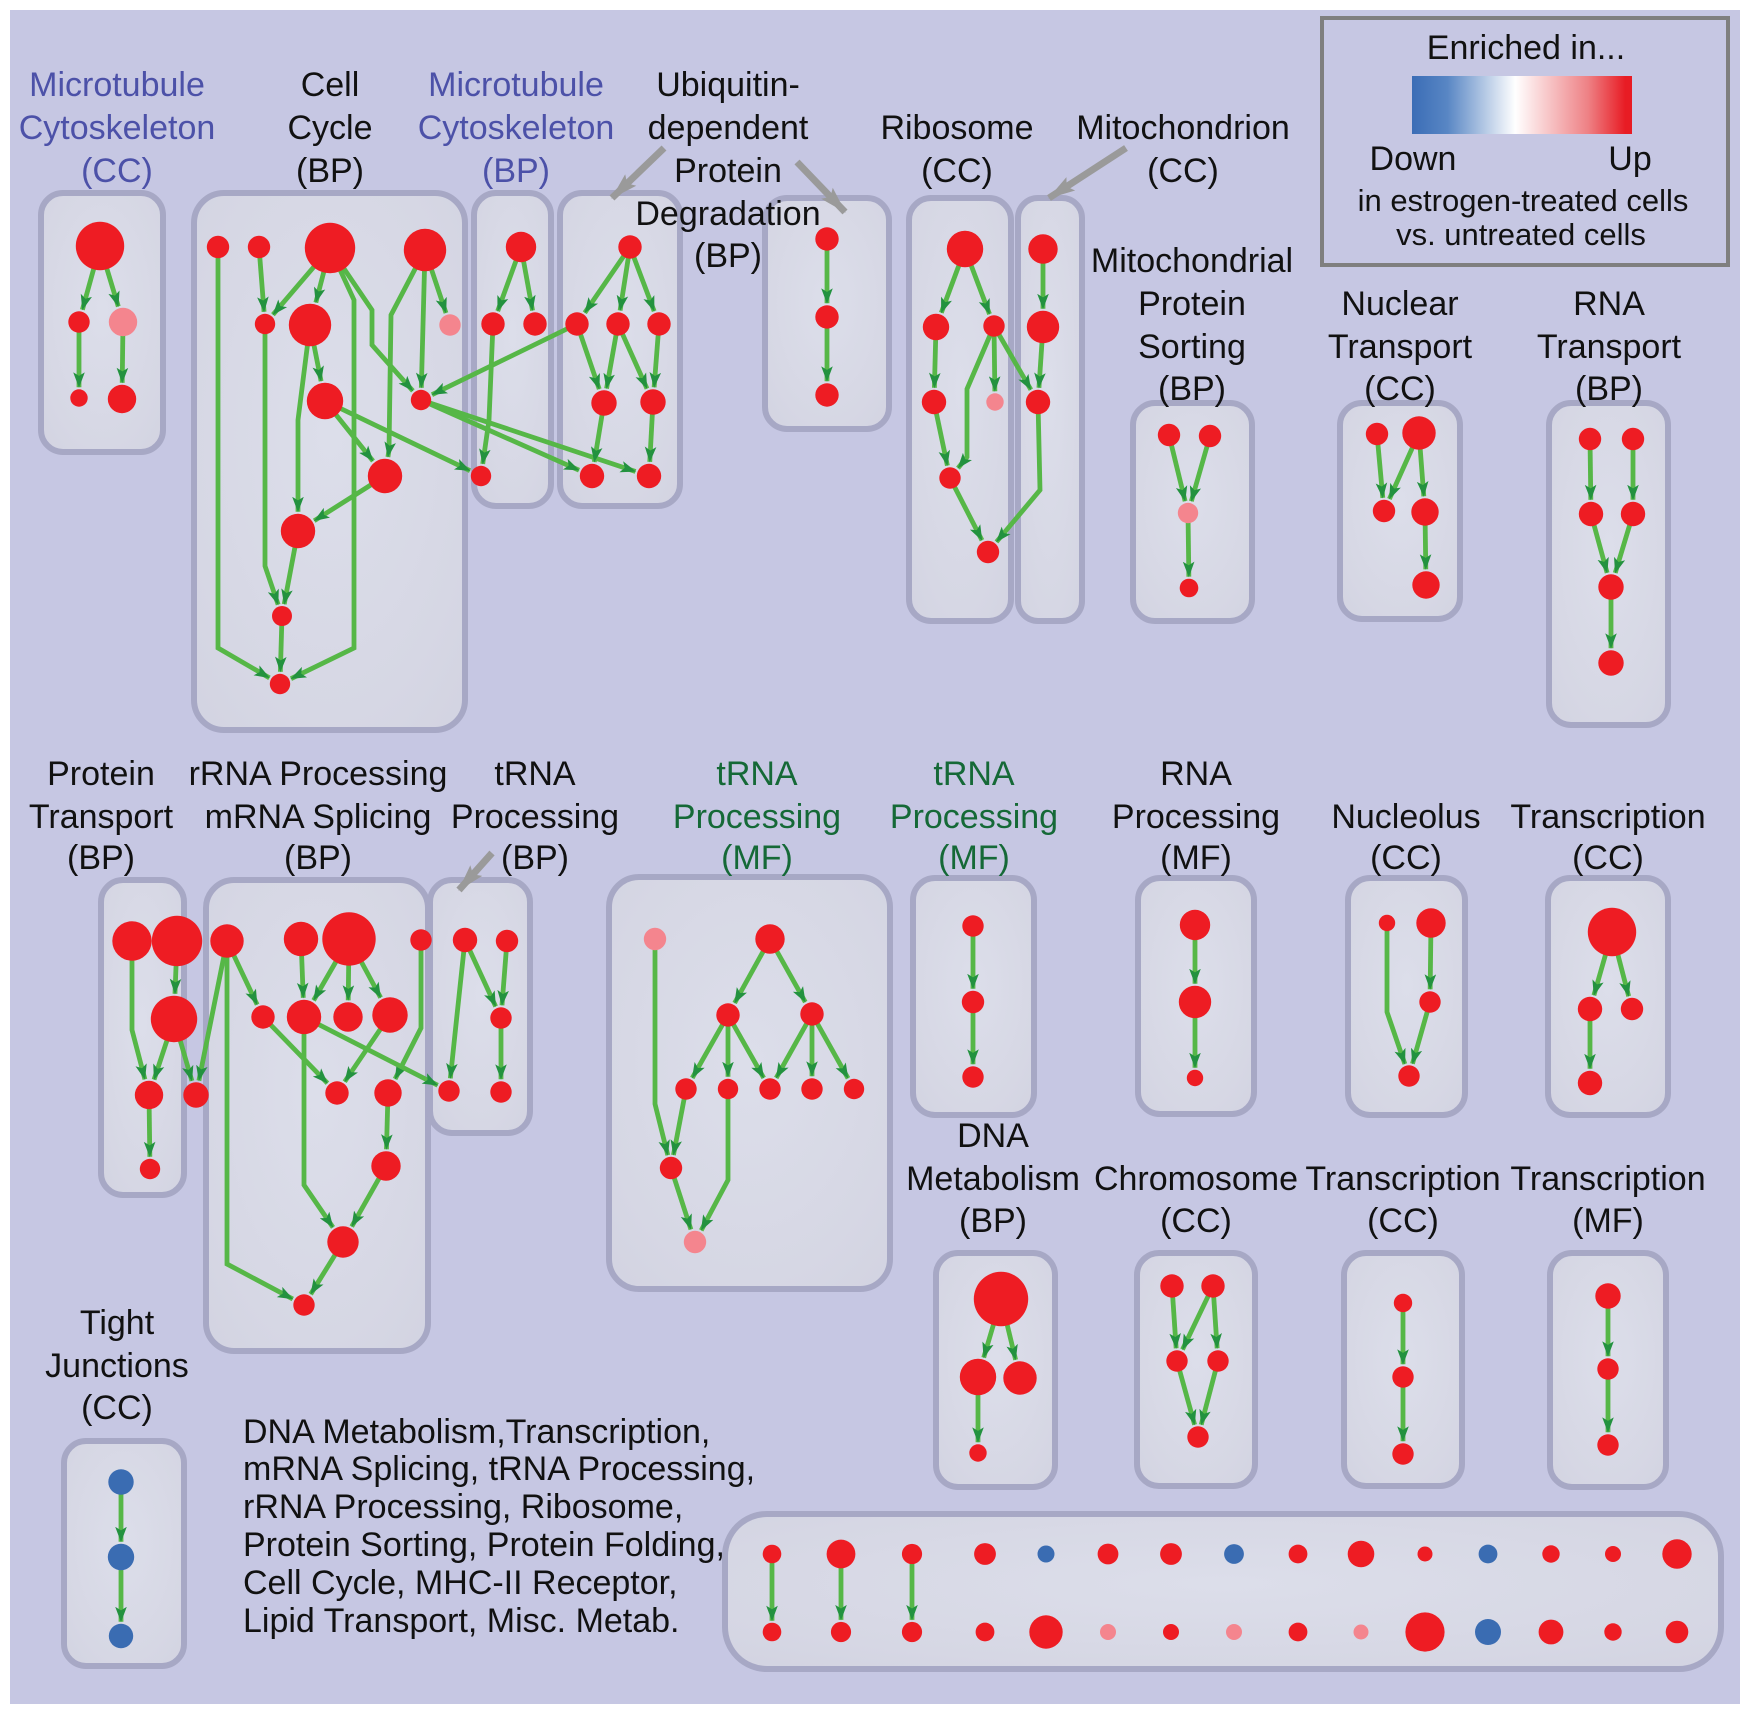  Describe the element at coordinates (318, 817) in the screenshot. I see `svg-text: mRNA Splicing` at that location.